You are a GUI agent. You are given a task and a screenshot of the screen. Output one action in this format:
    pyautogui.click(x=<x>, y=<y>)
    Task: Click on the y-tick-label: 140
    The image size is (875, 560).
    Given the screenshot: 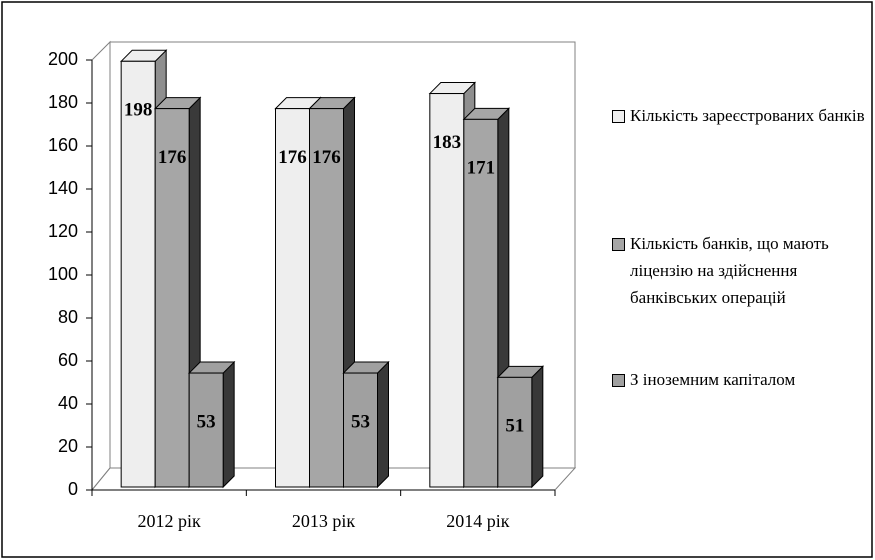 What is the action you would take?
    pyautogui.click(x=63, y=188)
    